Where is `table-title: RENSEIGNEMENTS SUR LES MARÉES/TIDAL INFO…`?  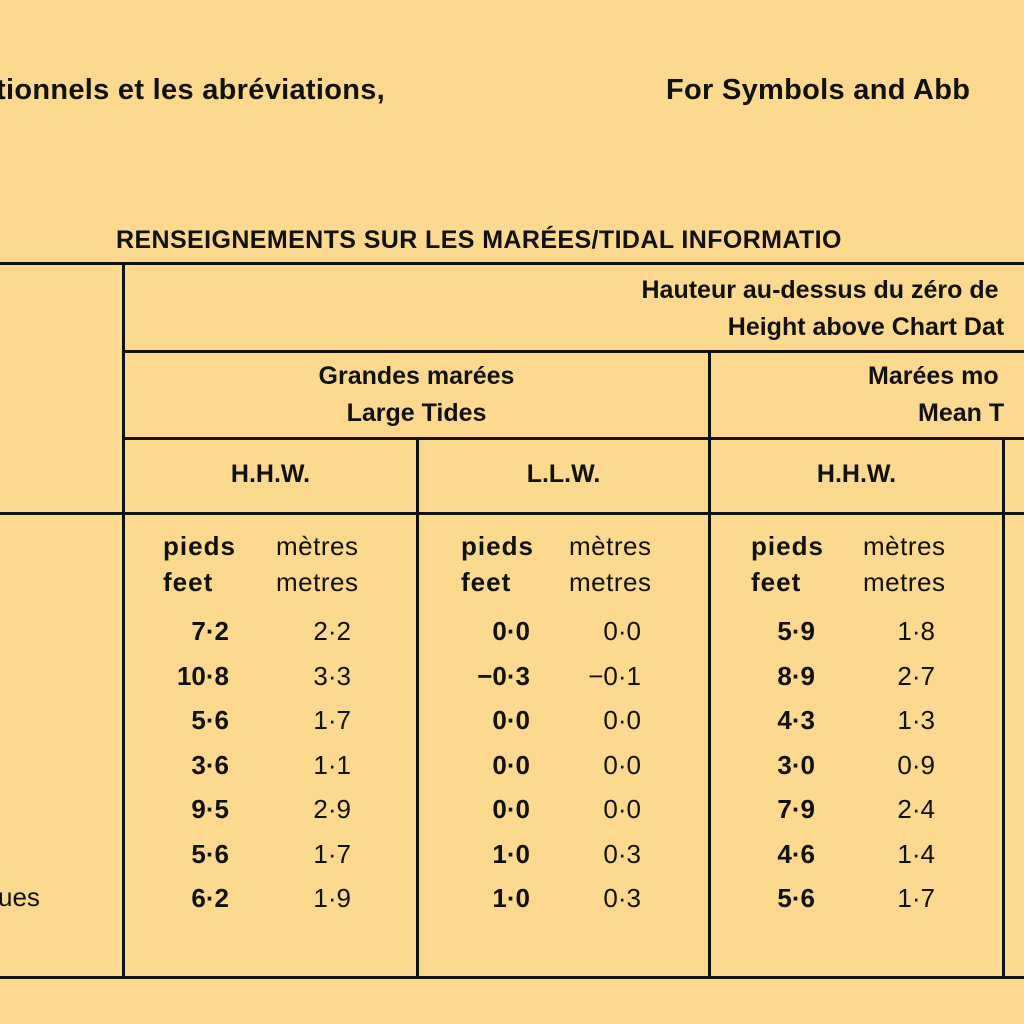
table-title: RENSEIGNEMENTS SUR LES MARÉES/TIDAL INFO… is located at coordinates (479, 240).